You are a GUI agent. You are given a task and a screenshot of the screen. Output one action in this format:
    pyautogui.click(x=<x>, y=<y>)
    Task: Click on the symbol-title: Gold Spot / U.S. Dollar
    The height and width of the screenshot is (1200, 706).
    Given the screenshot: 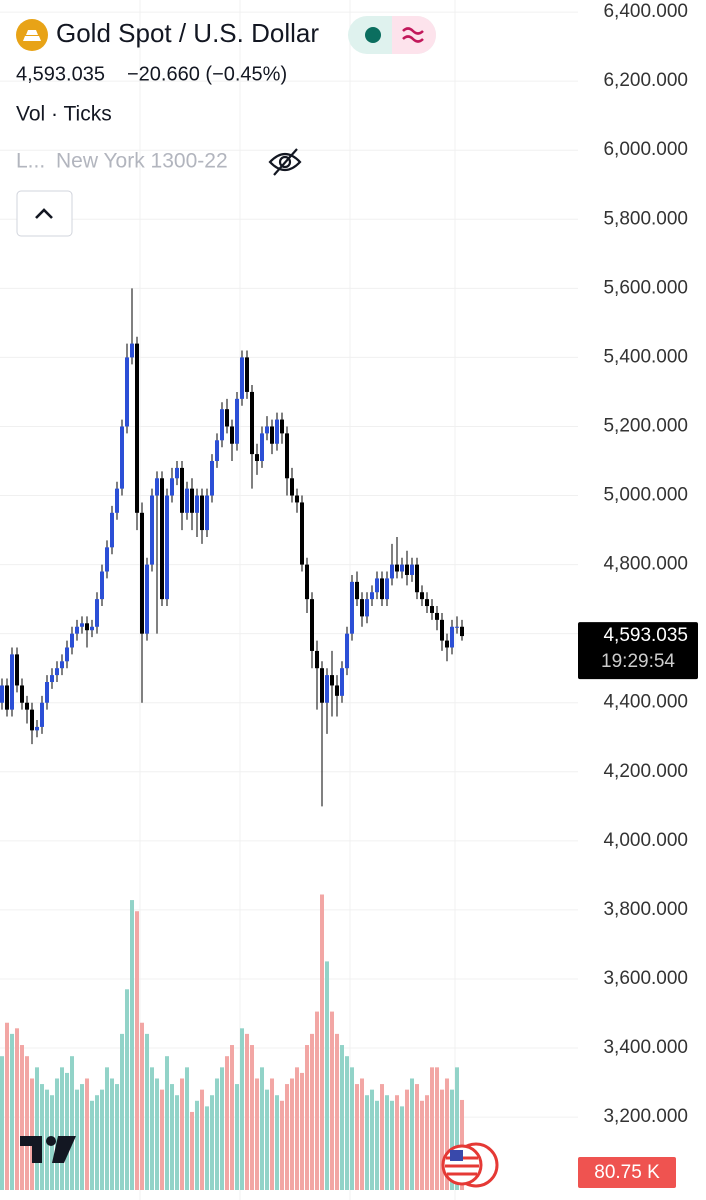 What is the action you would take?
    pyautogui.click(x=187, y=33)
    